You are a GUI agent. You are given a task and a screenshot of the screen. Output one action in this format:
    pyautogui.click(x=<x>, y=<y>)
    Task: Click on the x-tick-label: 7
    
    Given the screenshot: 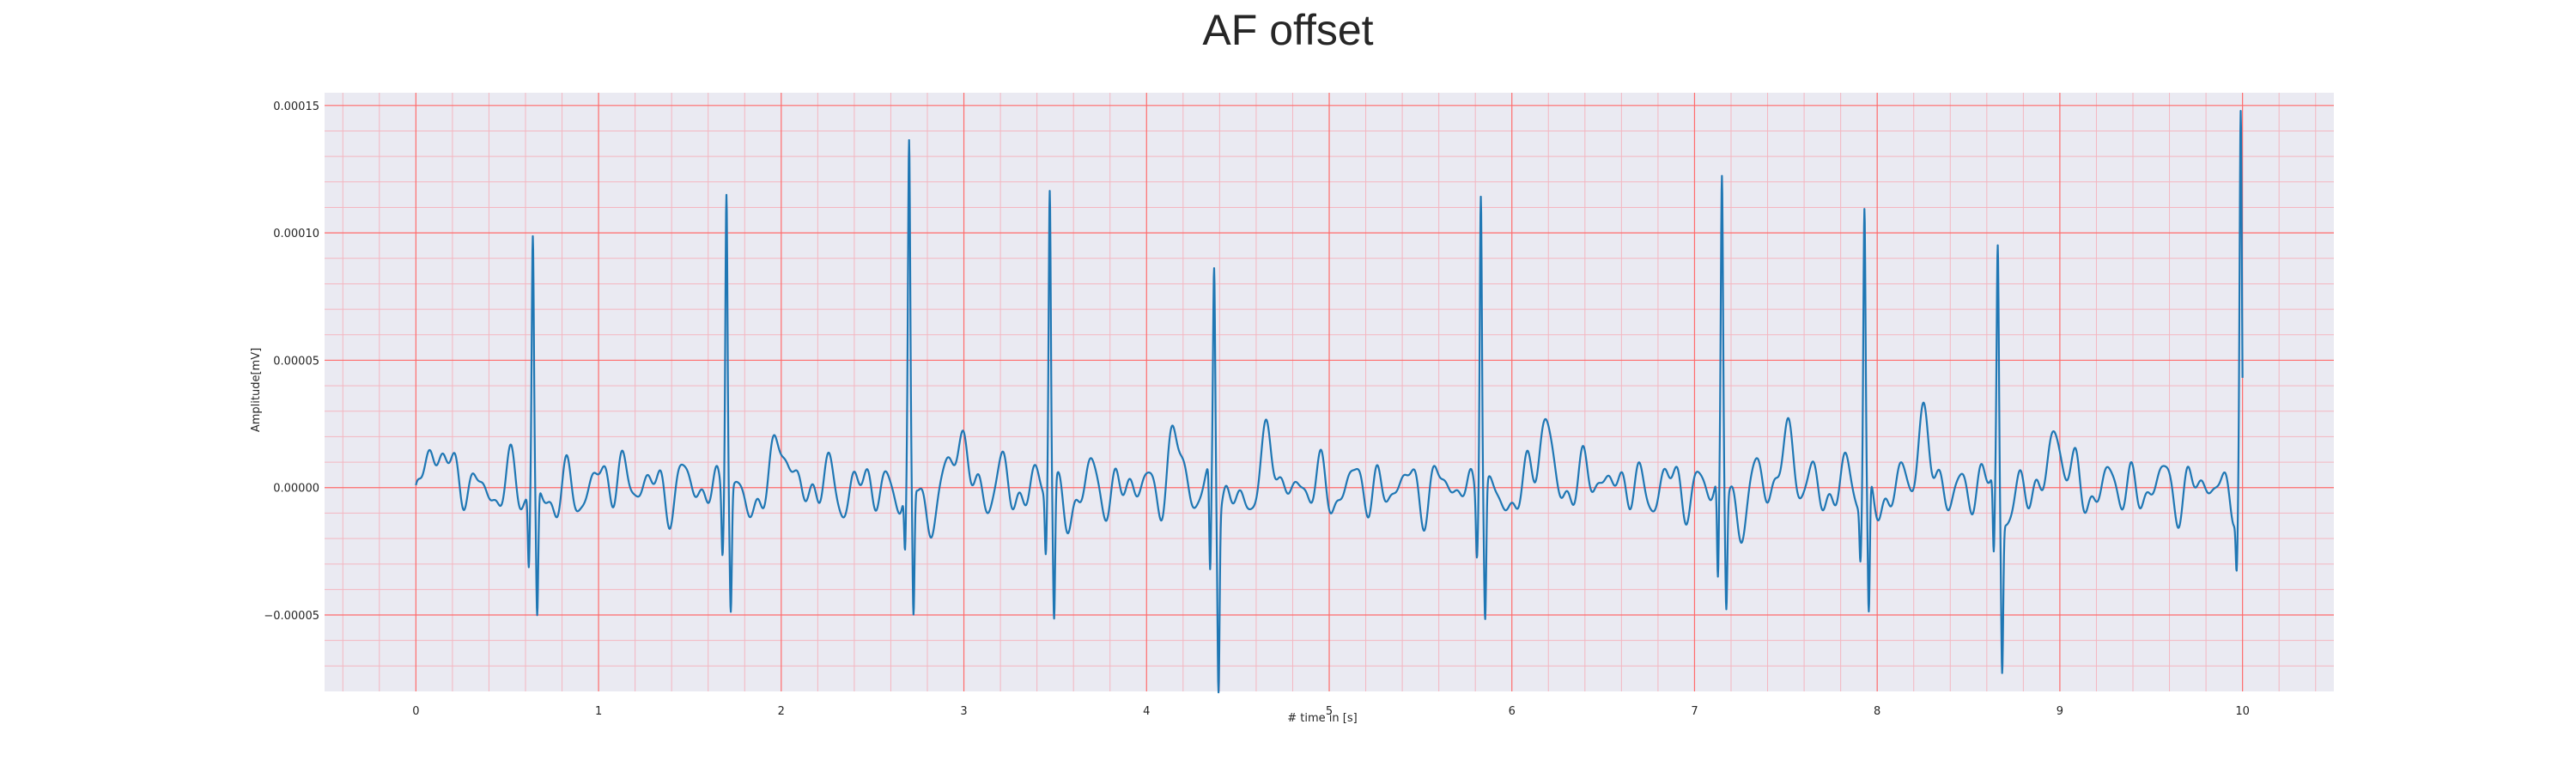 What is the action you would take?
    pyautogui.click(x=1694, y=711)
    